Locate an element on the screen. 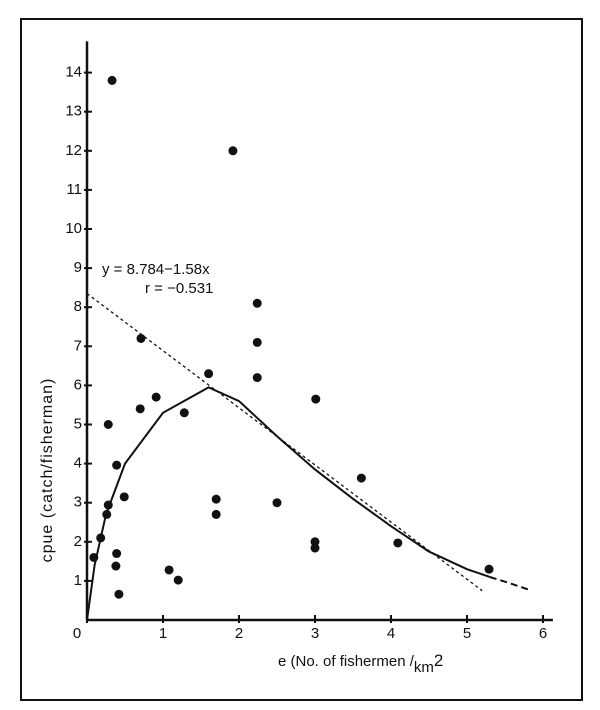 The height and width of the screenshot is (710, 600). x-label-main: e (No. of fishermen / is located at coordinates (346, 661).